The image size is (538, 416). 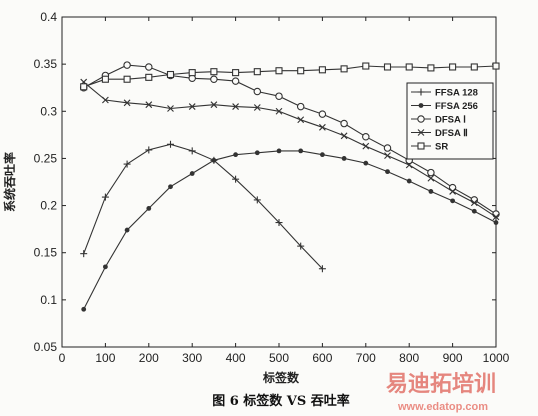 I want to click on x-tick-label: 700, so click(x=366, y=358).